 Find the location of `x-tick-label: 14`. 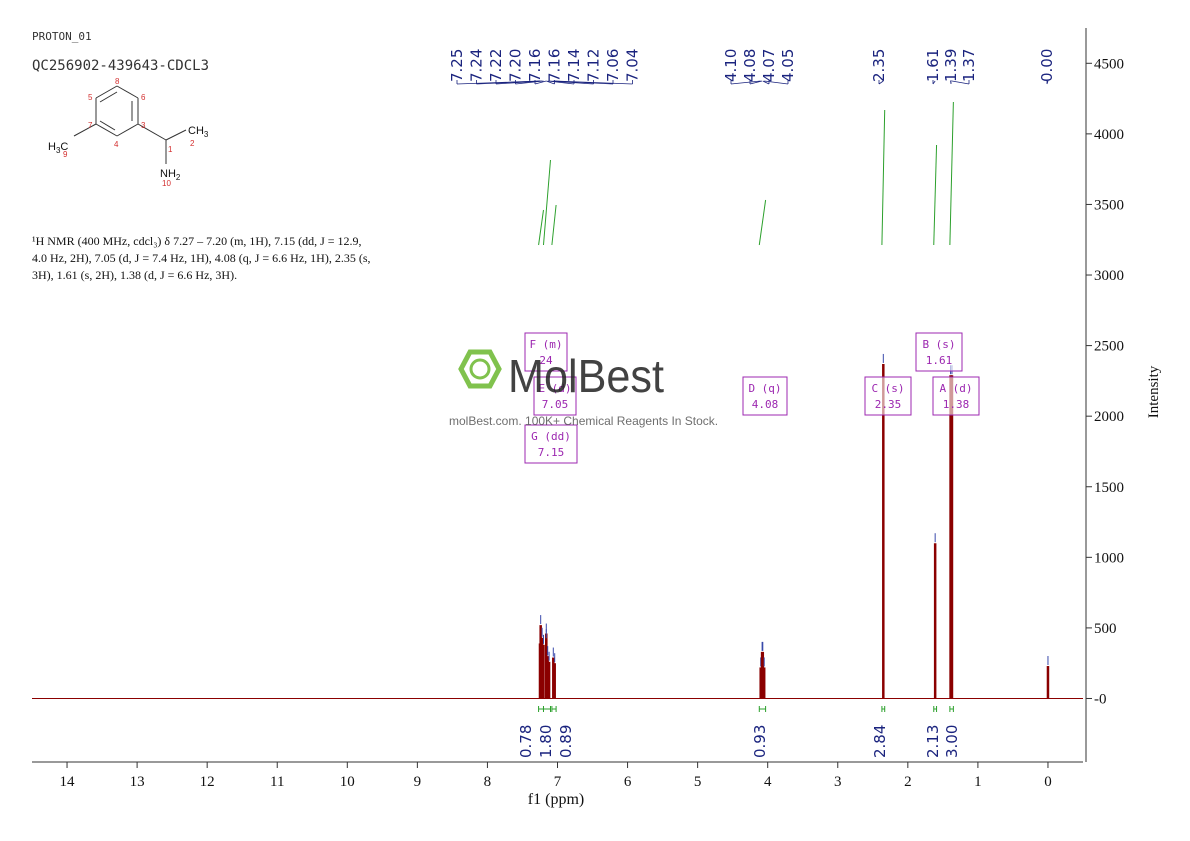

x-tick-label: 14 is located at coordinates (68, 782).